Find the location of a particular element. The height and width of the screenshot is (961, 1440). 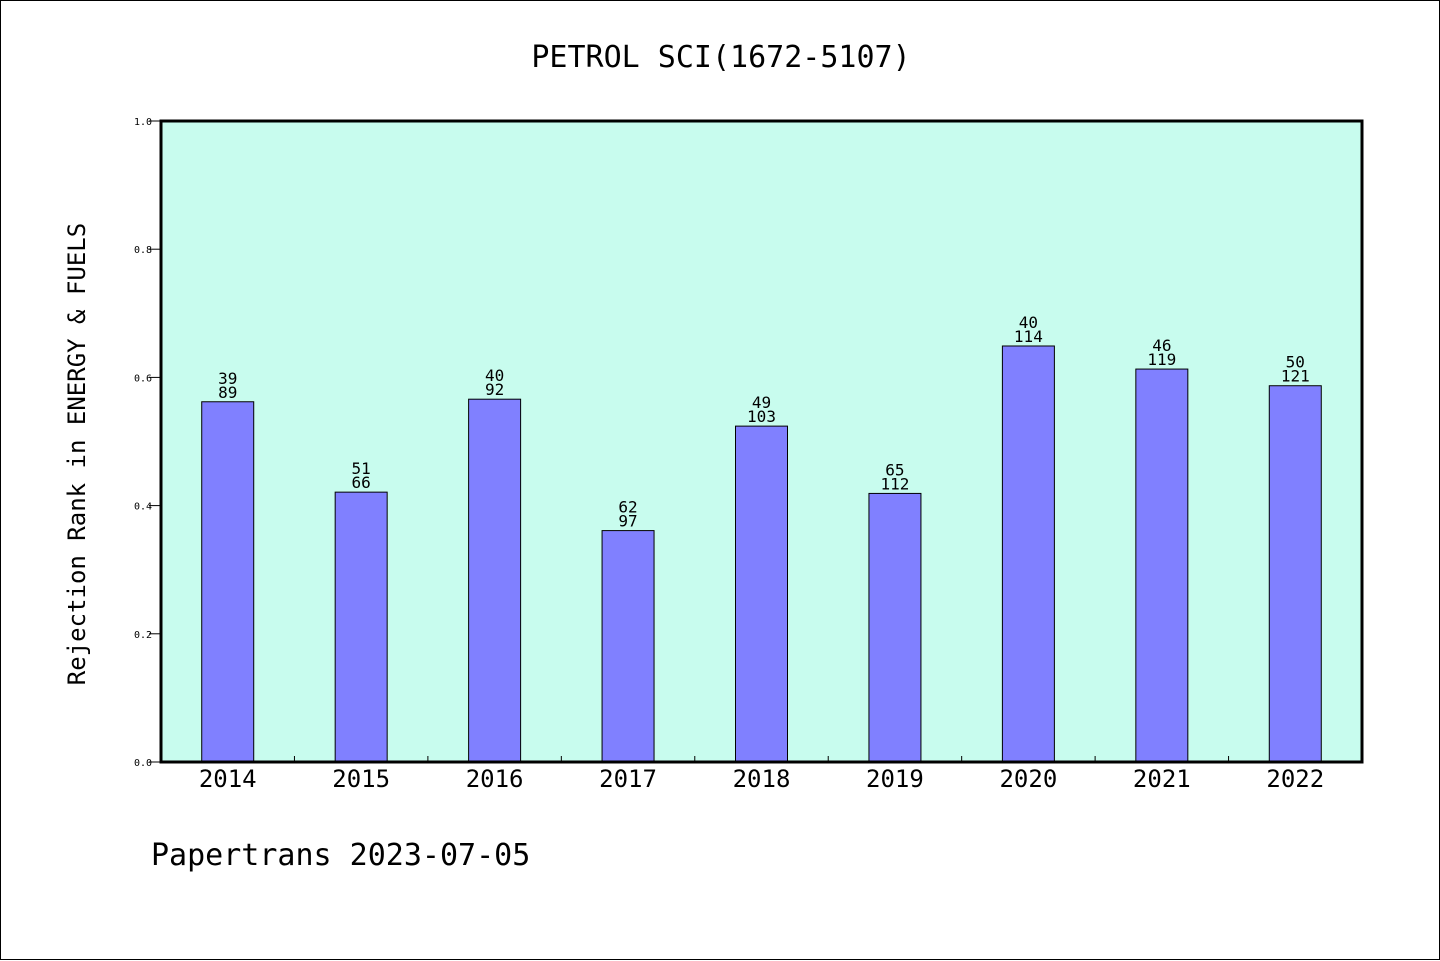

x-tick-label-2016: 2016 is located at coordinates (495, 779).